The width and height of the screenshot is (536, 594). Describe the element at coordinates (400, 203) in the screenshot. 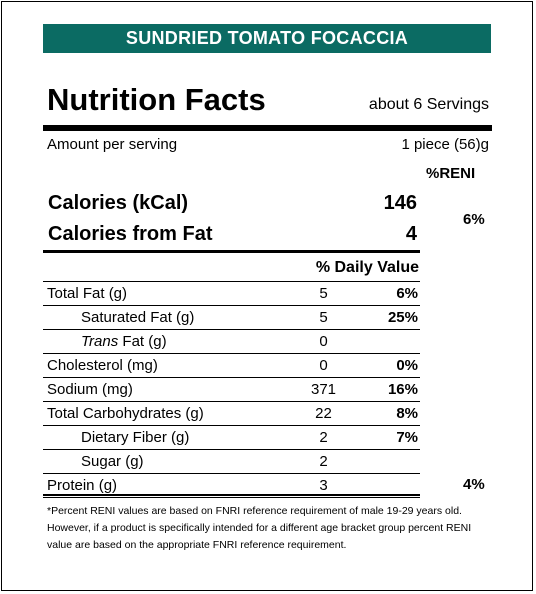

I see `calories-value: 146` at that location.